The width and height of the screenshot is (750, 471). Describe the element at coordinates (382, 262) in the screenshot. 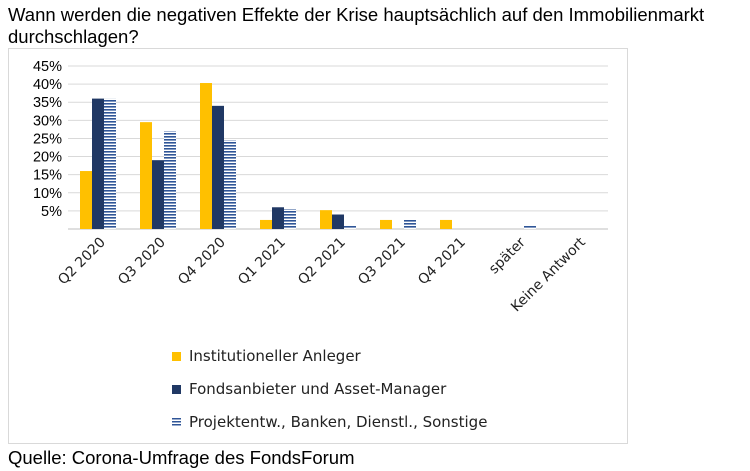

I see `x-tick-label: Q3 2021` at that location.